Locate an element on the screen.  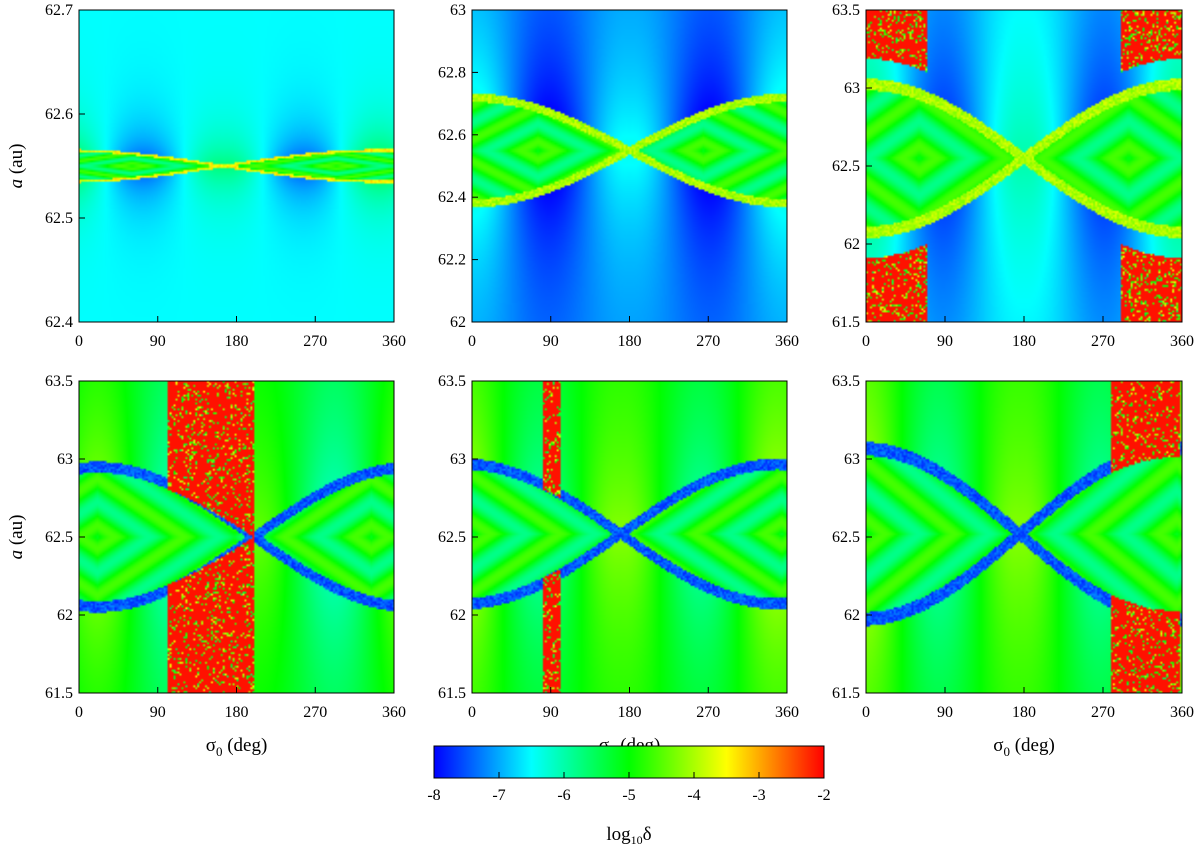
panel-bottom-right: 0 90 180 270 360 61.5 62 62.5 63 63.5 σ0 (deg) is located at coordinates (1013, 566).